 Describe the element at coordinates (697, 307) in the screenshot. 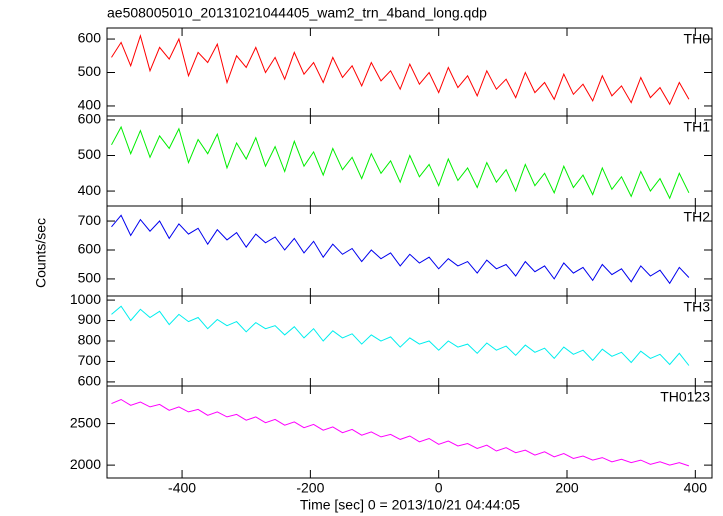

I see `series-label: TH3` at that location.